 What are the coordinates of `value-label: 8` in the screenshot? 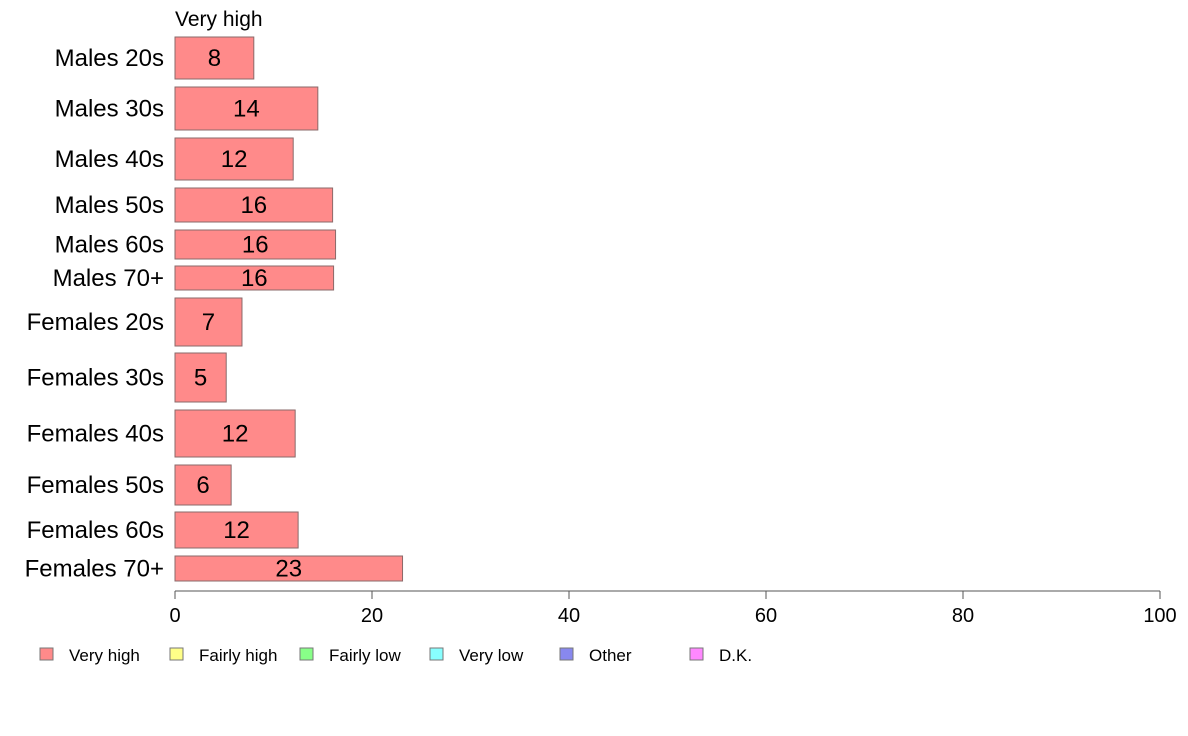 It's located at (214, 58).